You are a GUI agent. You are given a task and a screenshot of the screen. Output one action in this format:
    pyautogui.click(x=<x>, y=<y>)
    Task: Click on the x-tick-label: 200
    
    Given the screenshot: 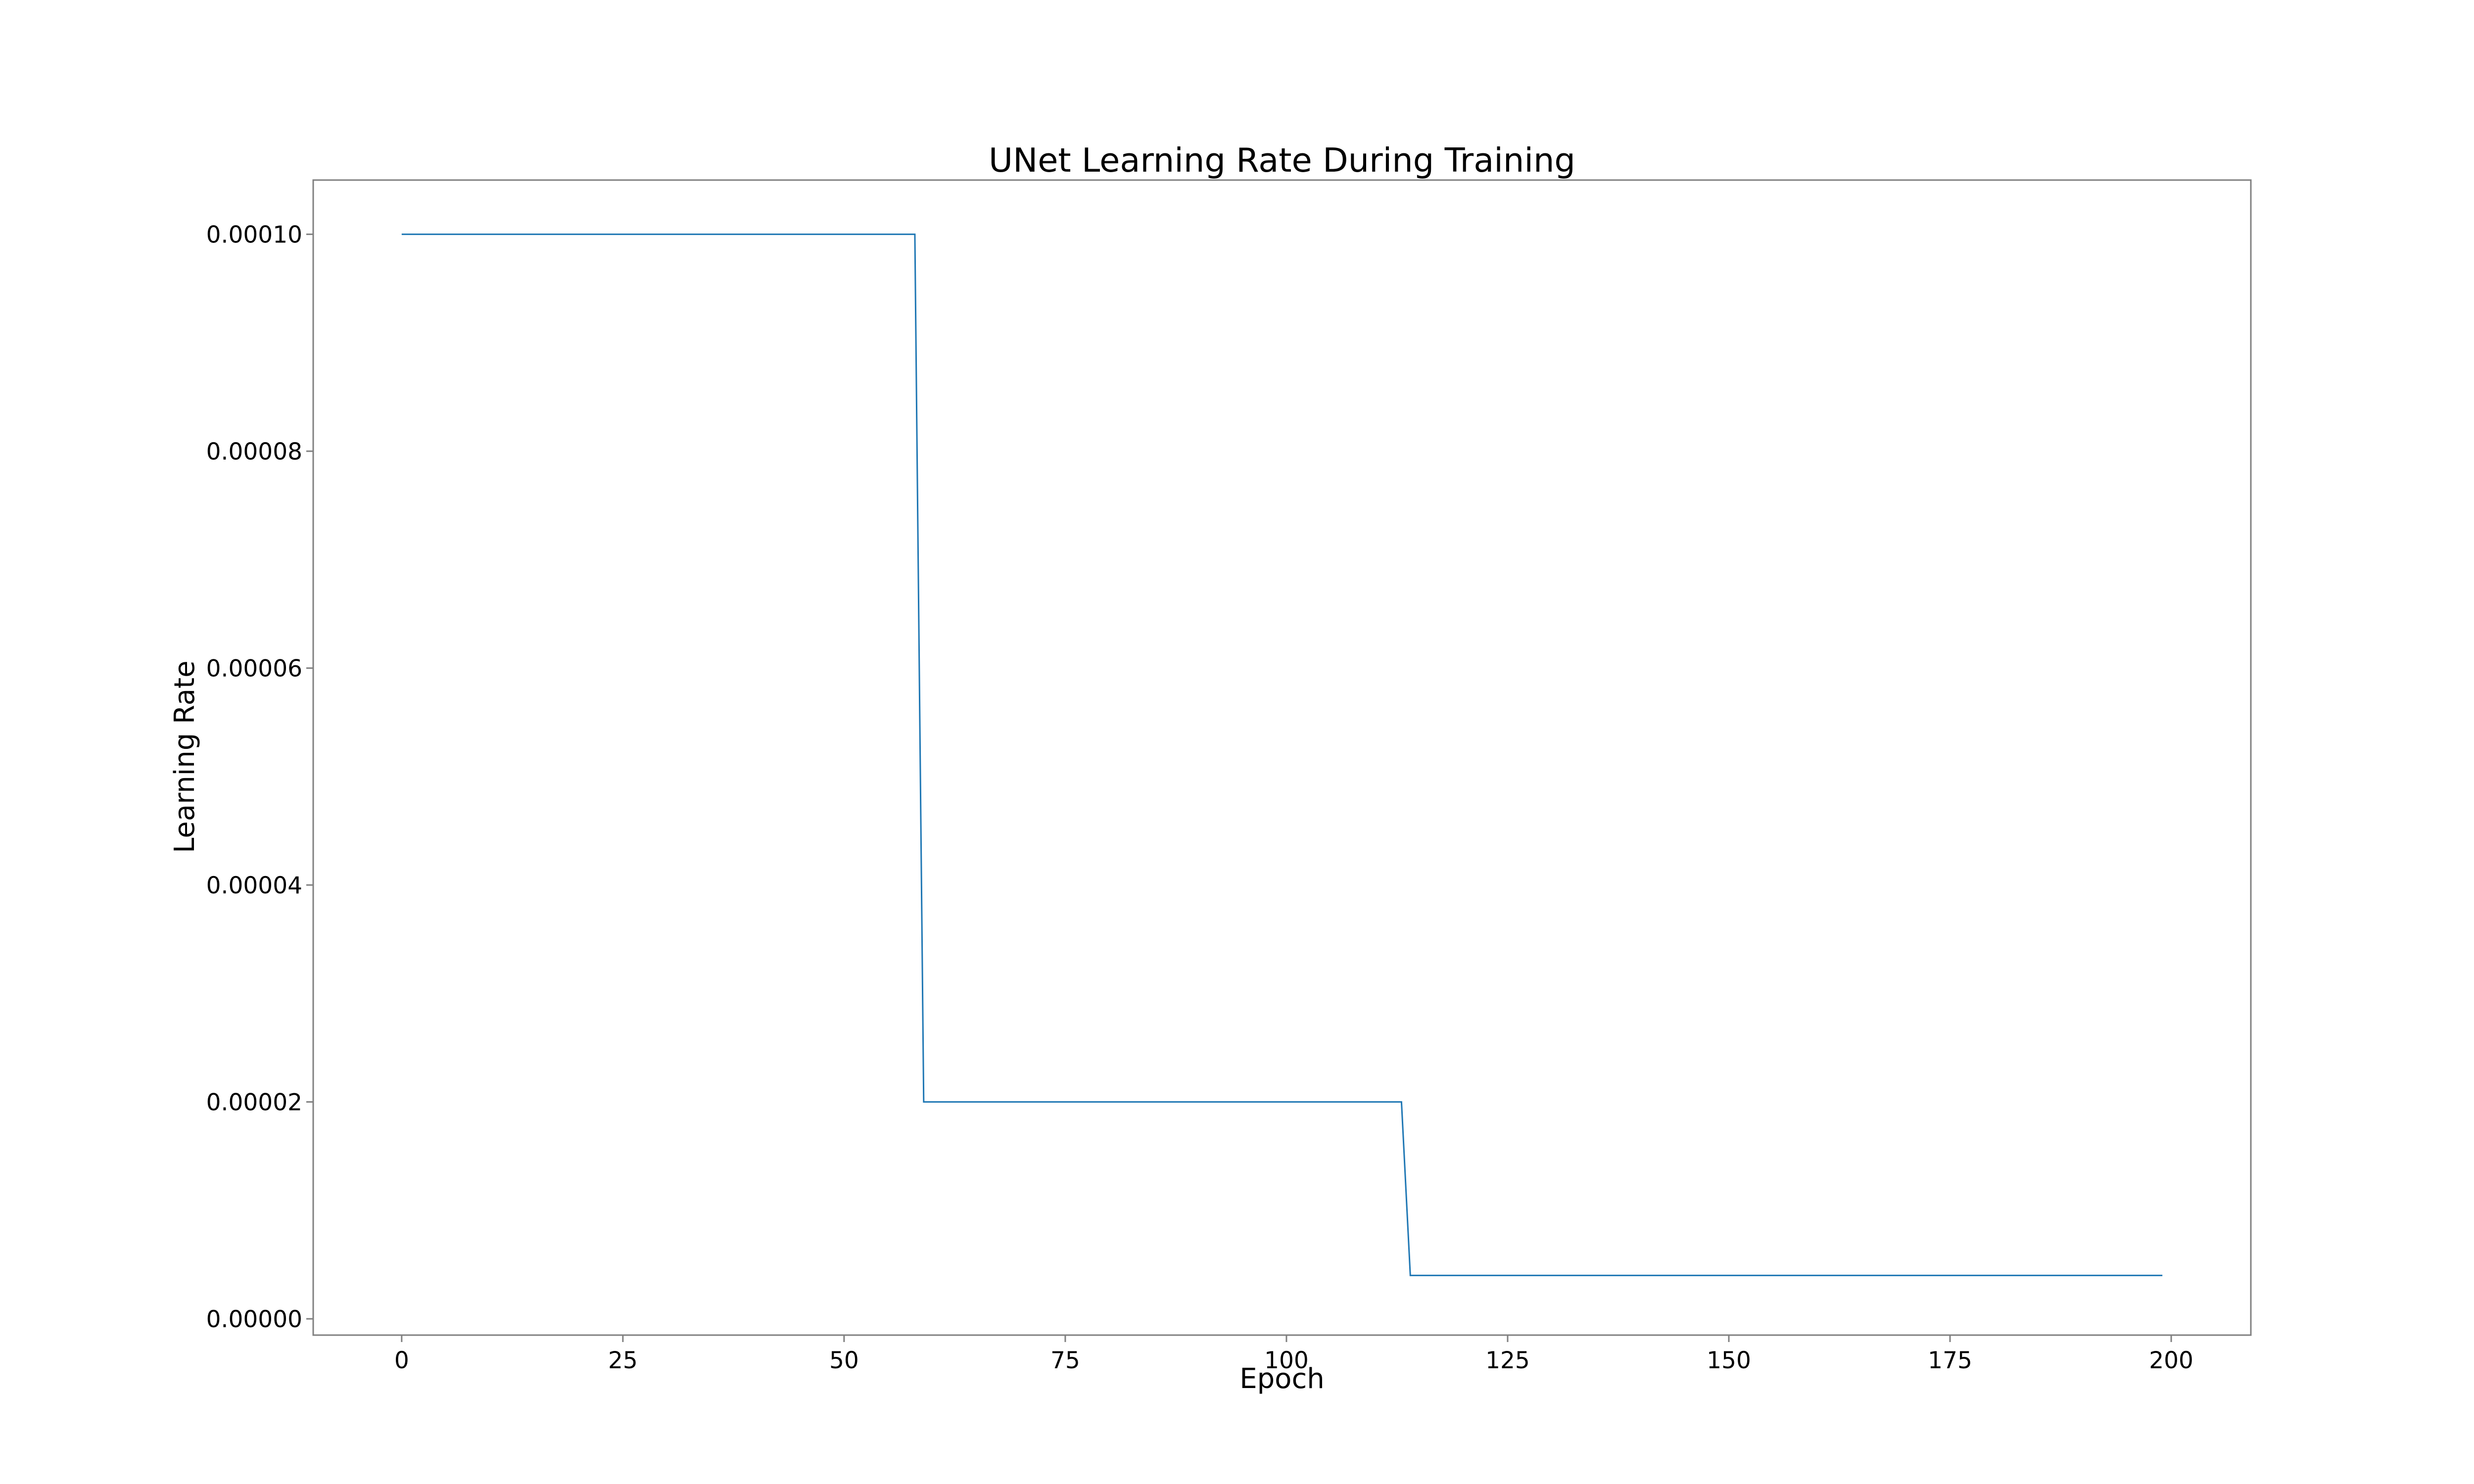 What is the action you would take?
    pyautogui.click(x=2171, y=1360)
    